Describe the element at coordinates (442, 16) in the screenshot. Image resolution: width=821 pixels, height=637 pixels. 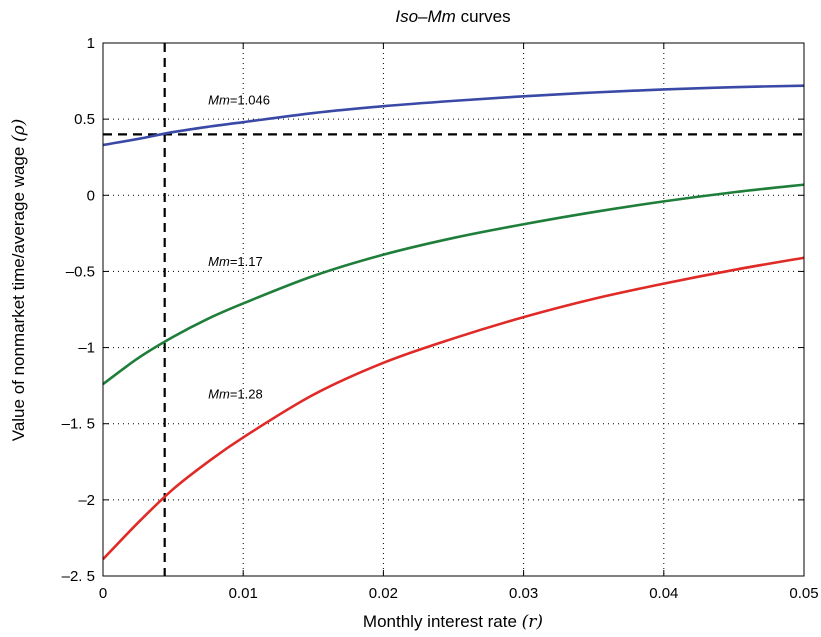
I see `chart-title-italic-2: Mm` at that location.